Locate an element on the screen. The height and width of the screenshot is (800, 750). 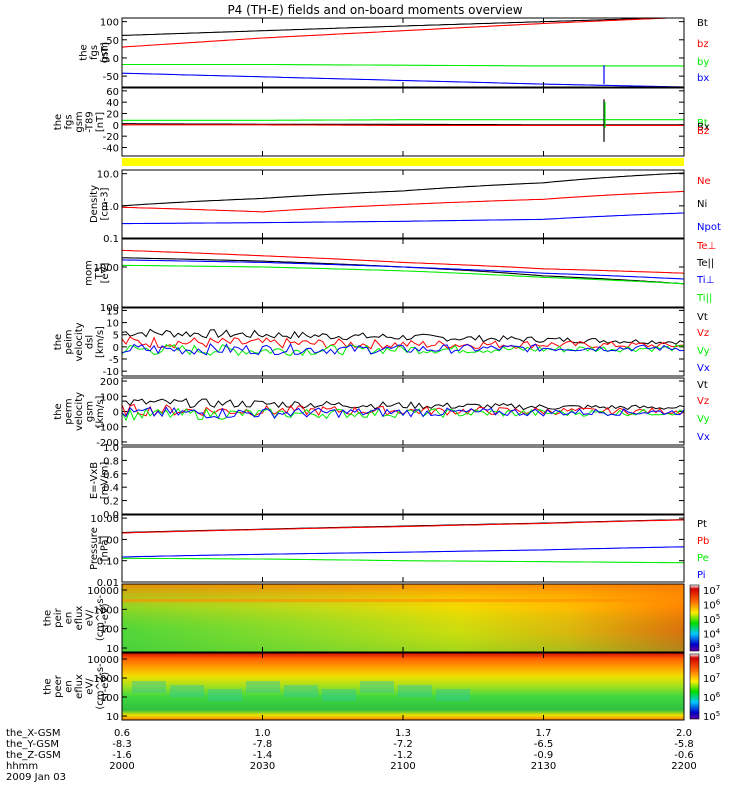
colorbar-tick-exponent: 5 is located at coordinates (718, 617).